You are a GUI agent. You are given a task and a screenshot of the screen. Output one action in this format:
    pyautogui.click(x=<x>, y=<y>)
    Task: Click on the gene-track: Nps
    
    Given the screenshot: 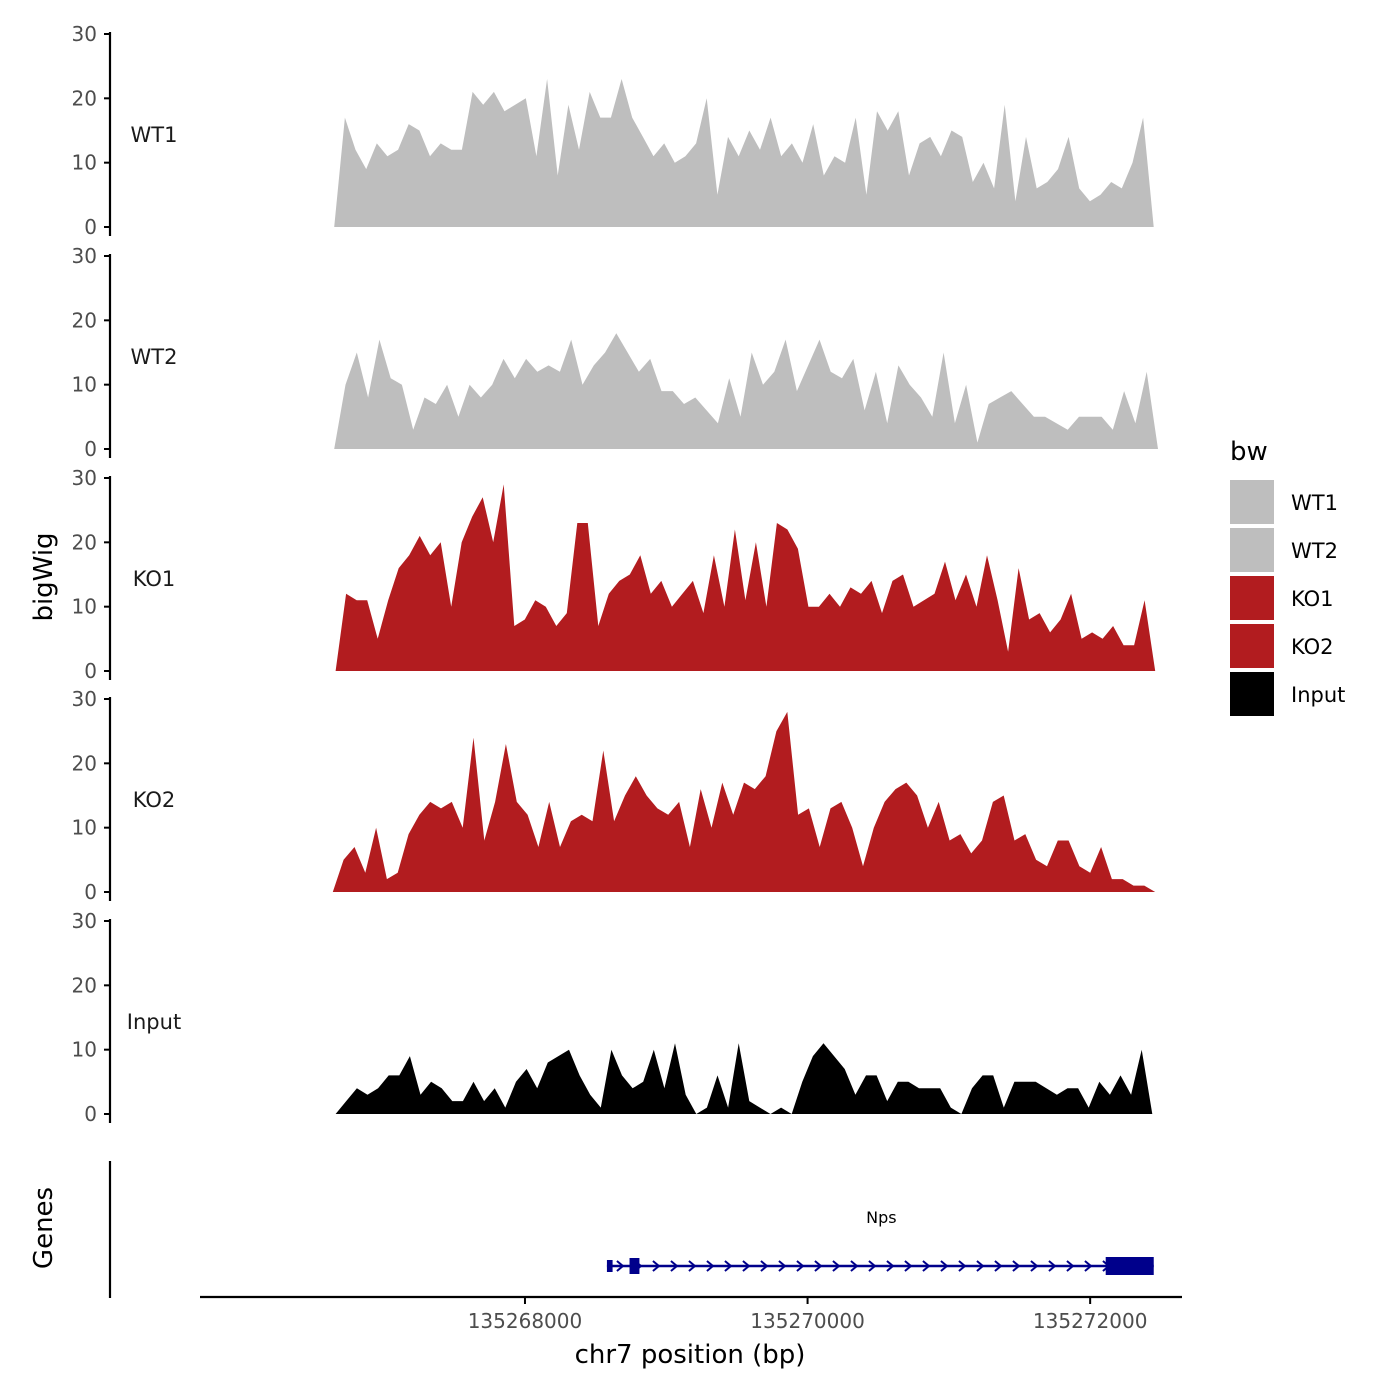 What is the action you would take?
    pyautogui.click(x=631, y=1229)
    